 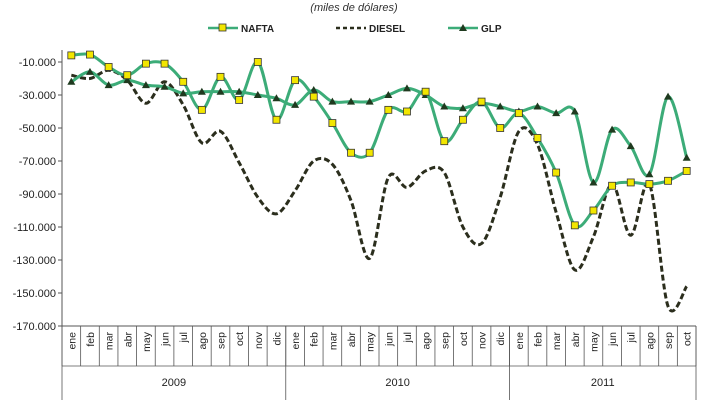 I want to click on y-tick-label: -70.000, so click(x=37, y=162).